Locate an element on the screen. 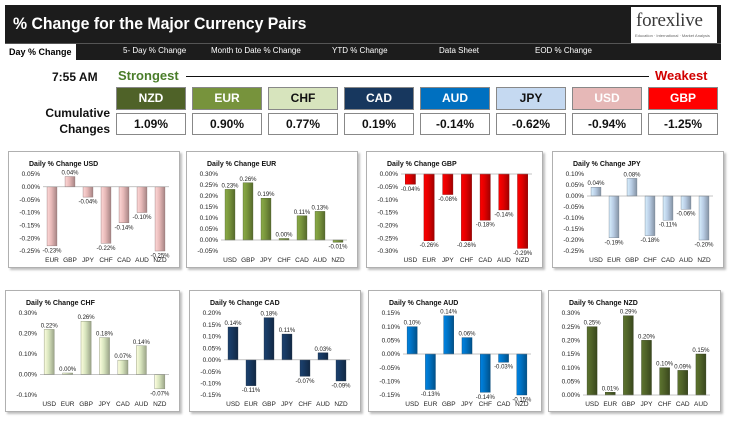 This screenshot has height=432, width=736. cumulative-changes-label: Cumulative Changes is located at coordinates (74, 121).